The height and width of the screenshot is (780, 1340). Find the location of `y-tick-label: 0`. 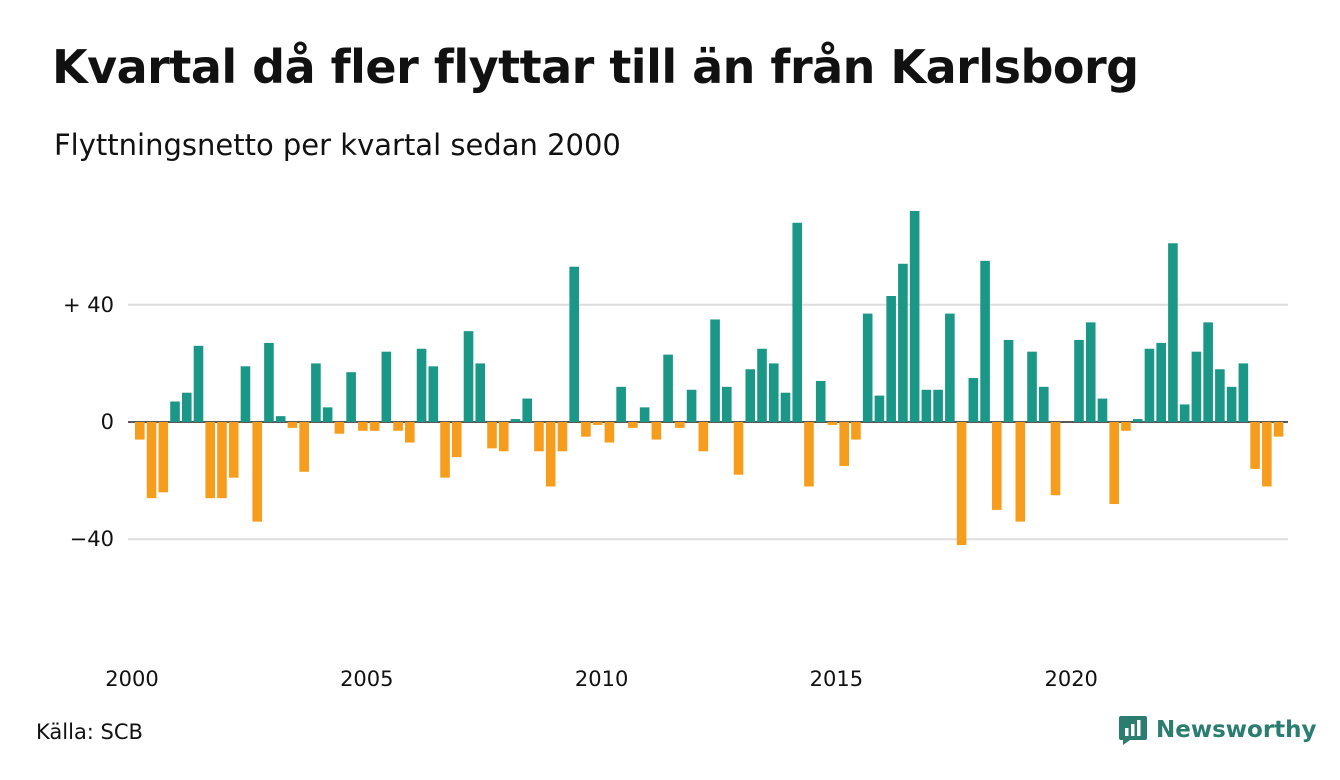

y-tick-label: 0 is located at coordinates (107, 422).